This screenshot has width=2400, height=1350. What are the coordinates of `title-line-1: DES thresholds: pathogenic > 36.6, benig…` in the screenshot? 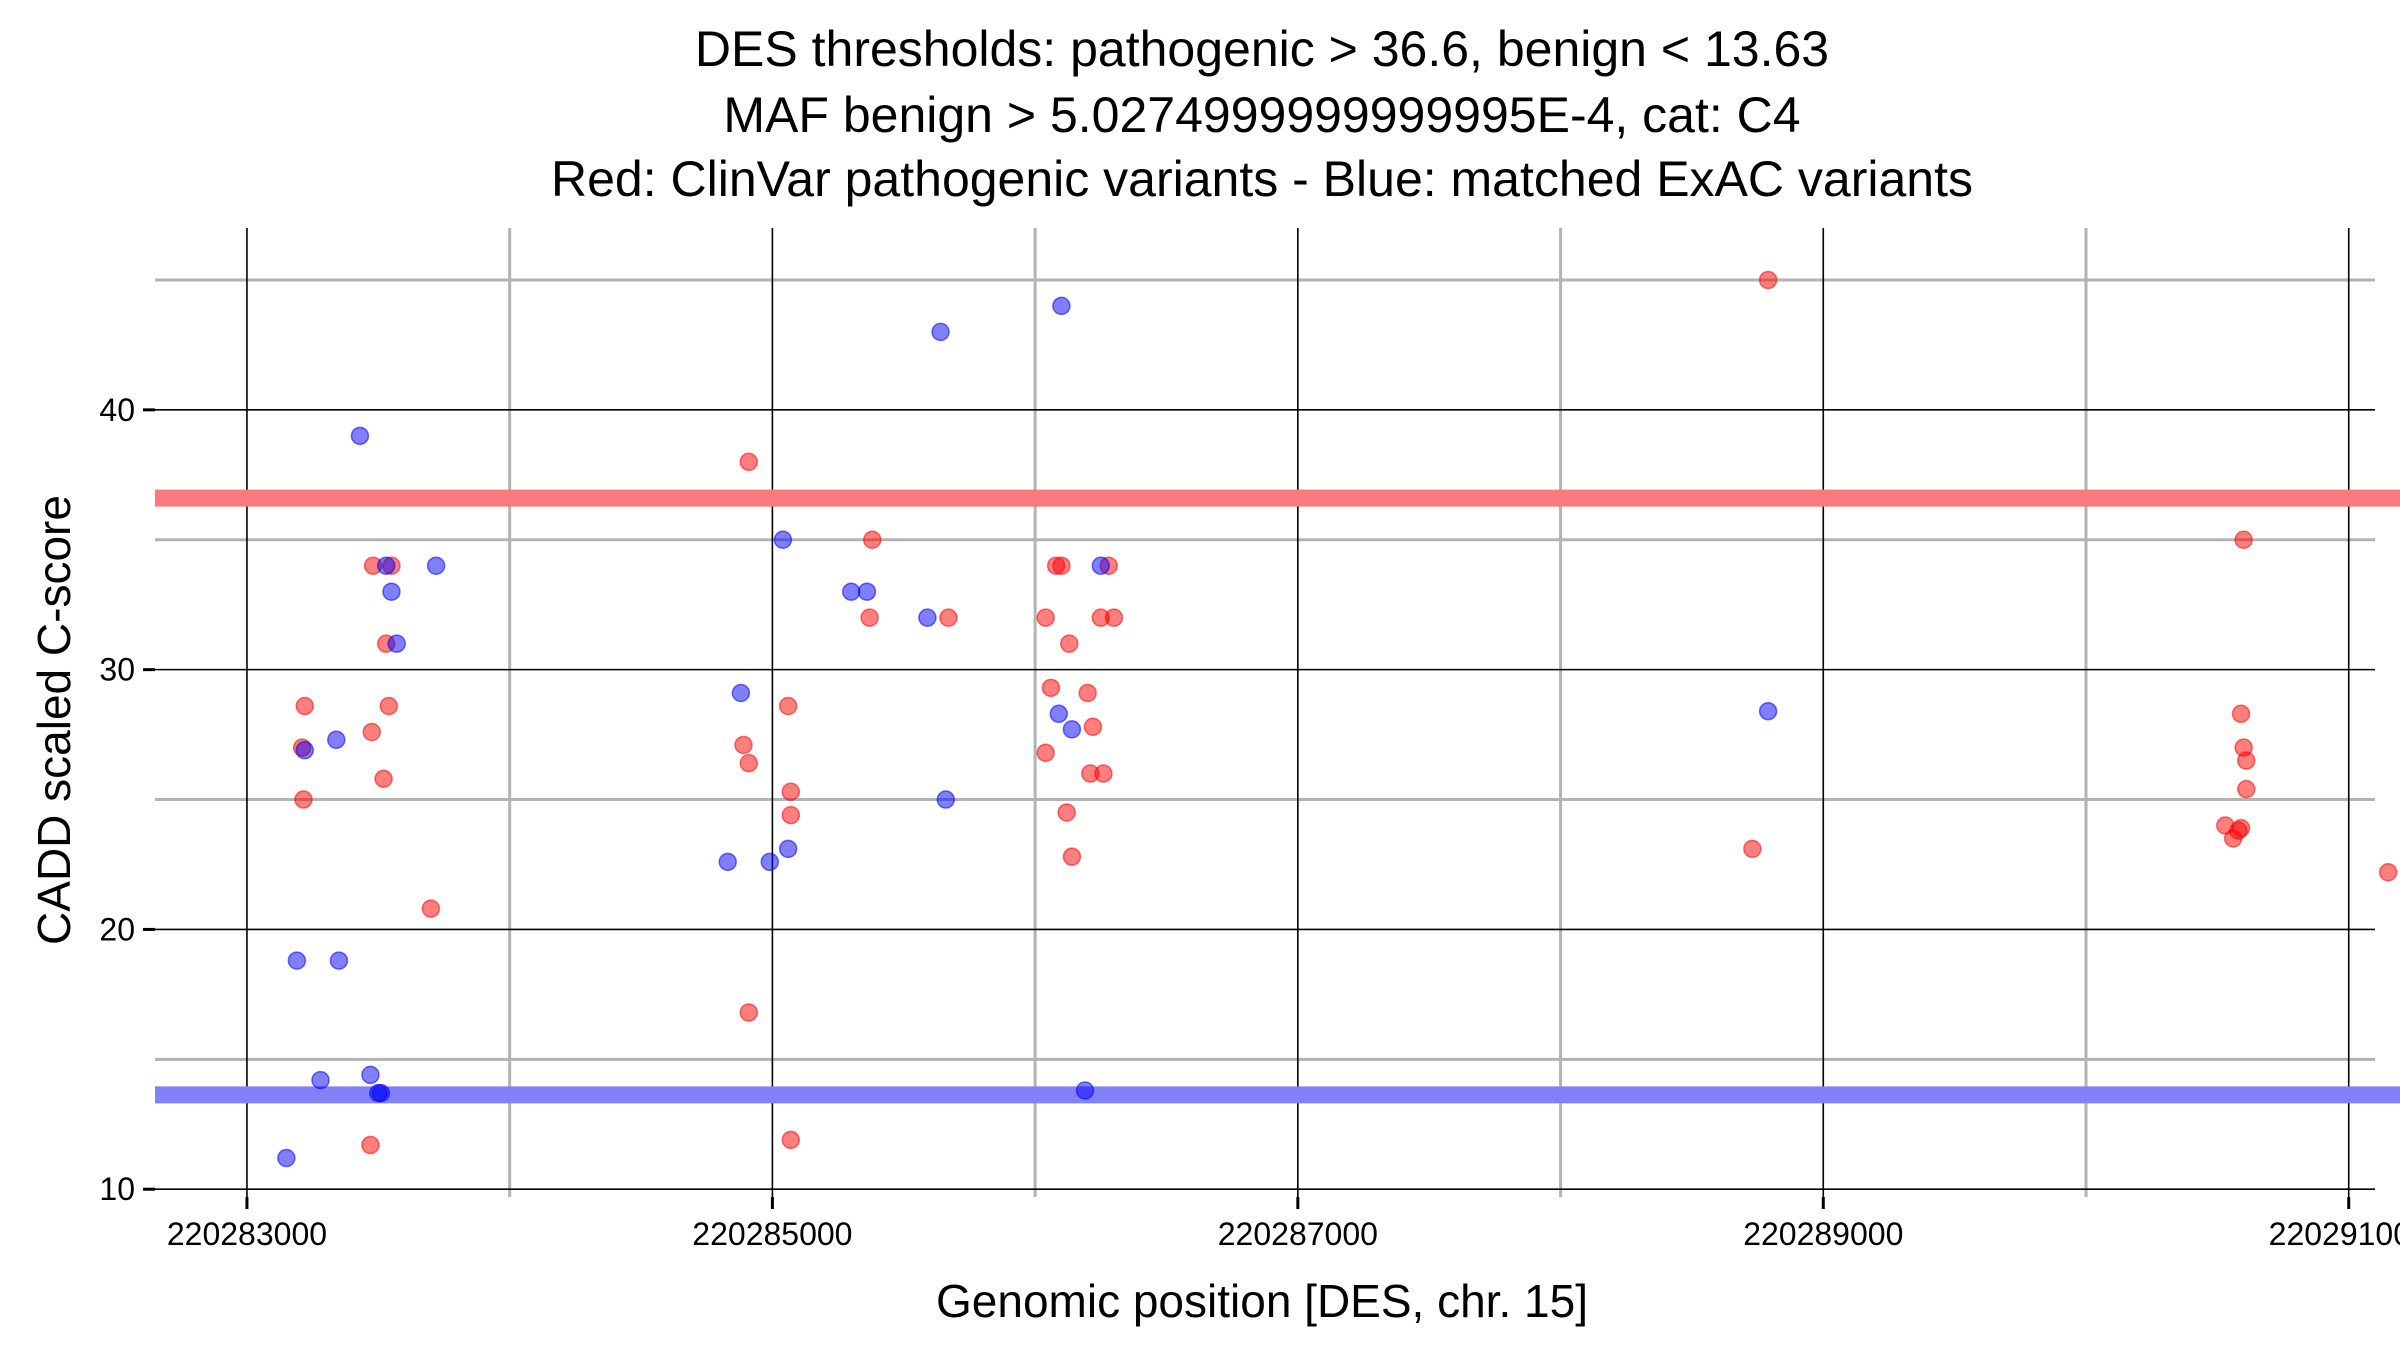 It's located at (1262, 49).